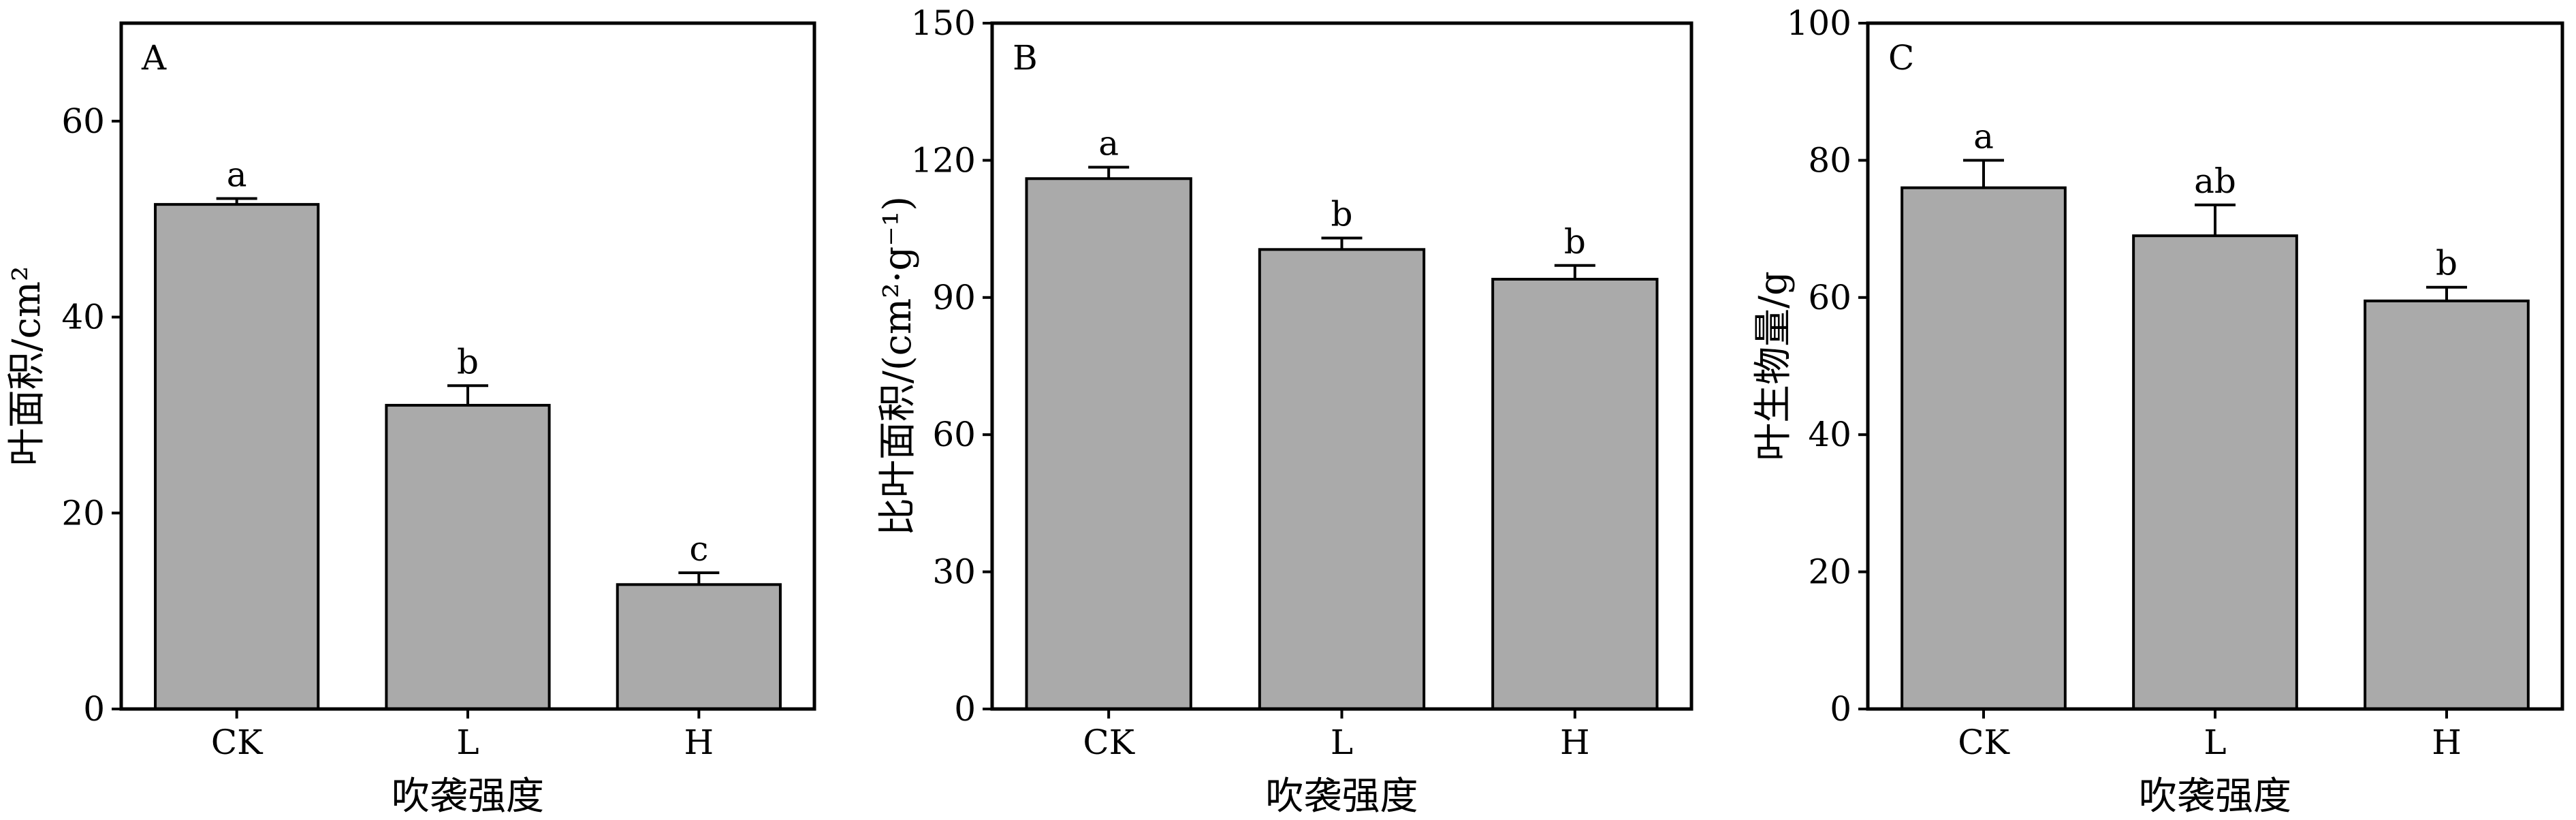 Image resolution: width=2576 pixels, height=820 pixels. Describe the element at coordinates (1829, 160) in the screenshot. I see `y-tick-label: 80` at that location.